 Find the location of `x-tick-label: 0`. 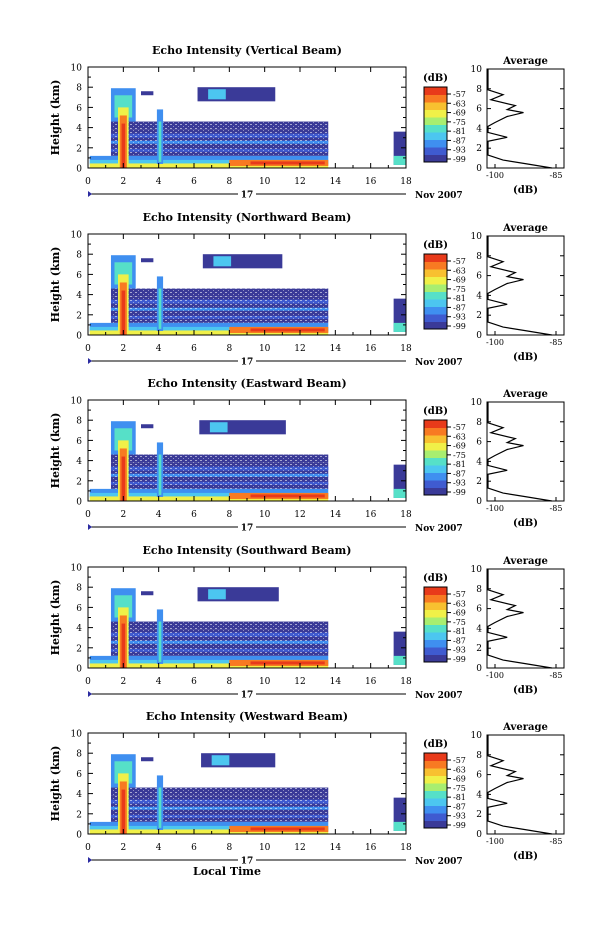

x-tick-label: 0 is located at coordinates (88, 349).